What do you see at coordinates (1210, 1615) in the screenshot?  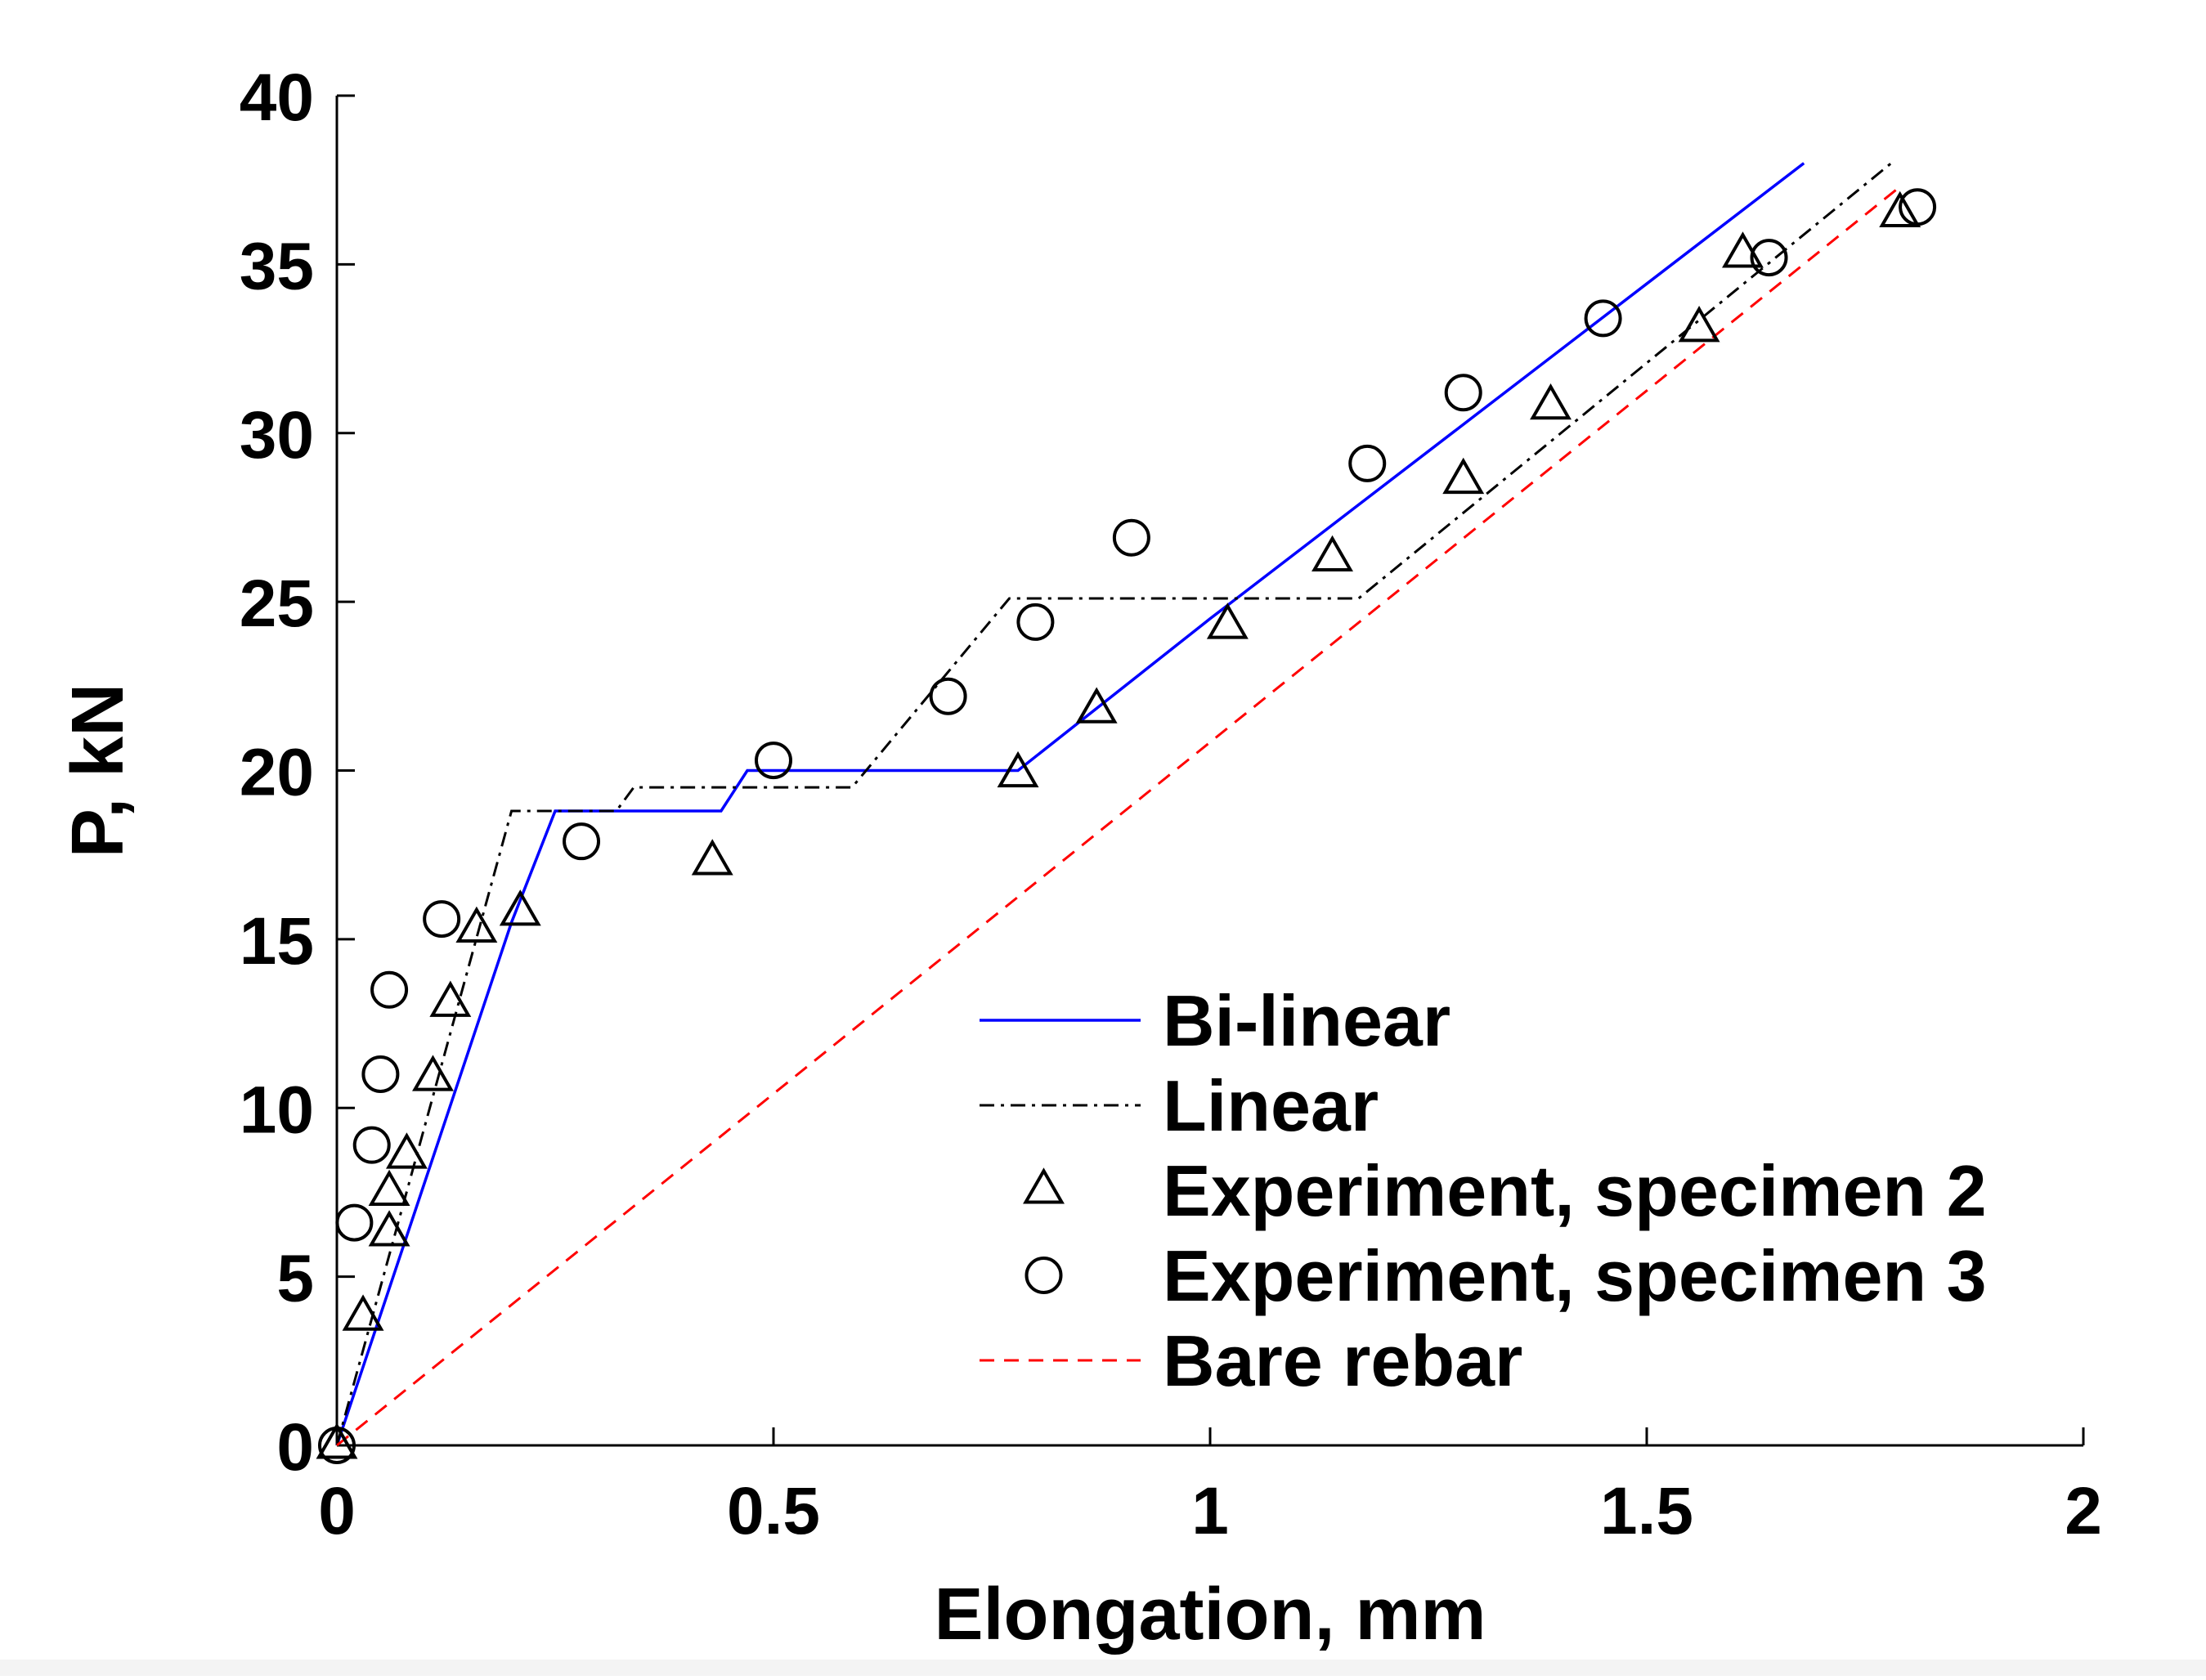 I see `x-axis-title: Elongation, mm` at bounding box center [1210, 1615].